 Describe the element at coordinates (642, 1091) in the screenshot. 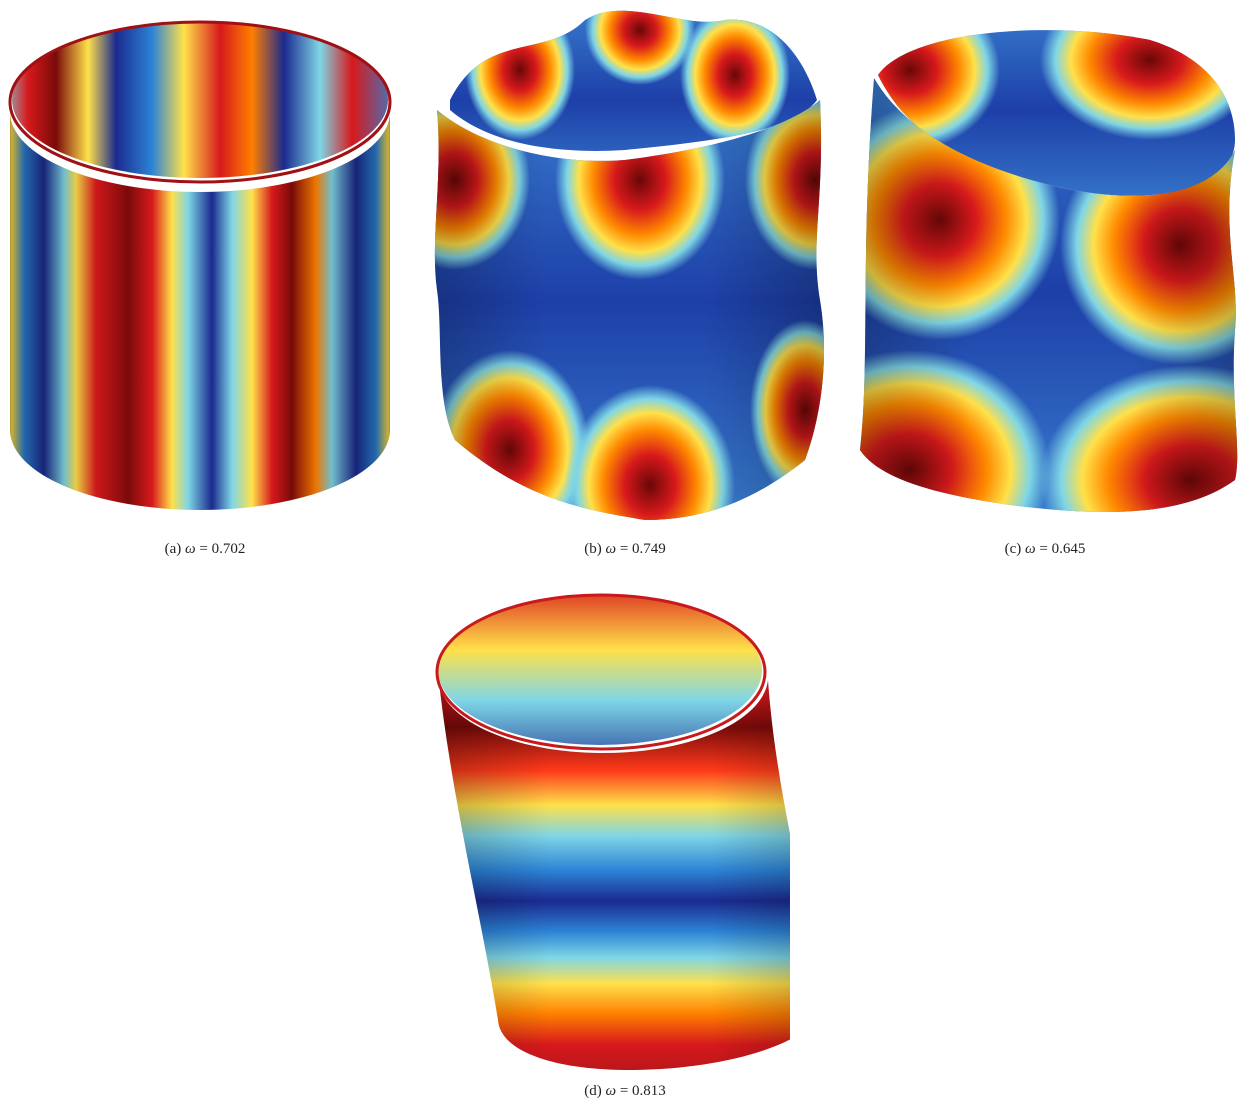

I see `caption-d-value: = 0.813` at that location.